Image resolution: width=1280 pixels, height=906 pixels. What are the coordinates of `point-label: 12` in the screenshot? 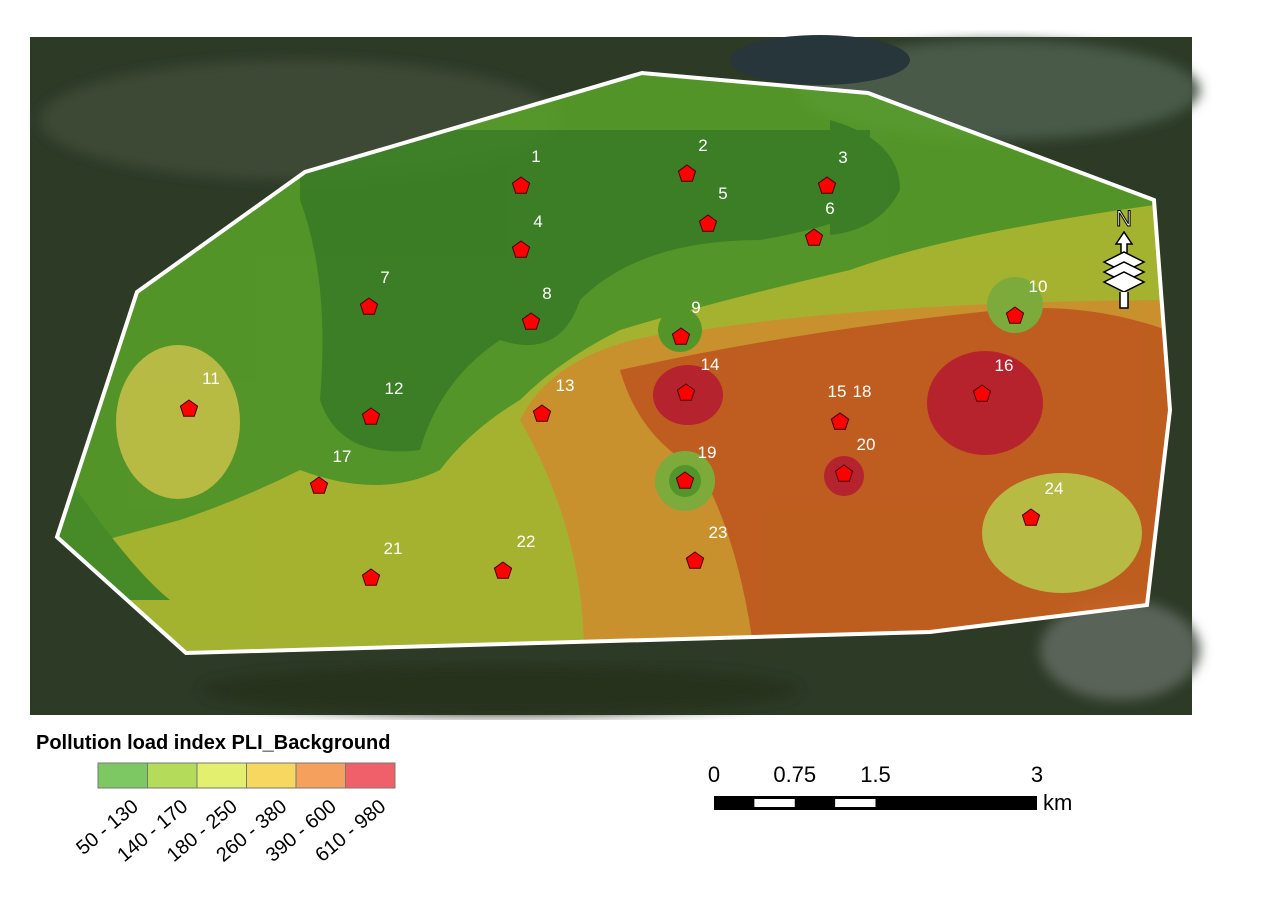 It's located at (394, 388).